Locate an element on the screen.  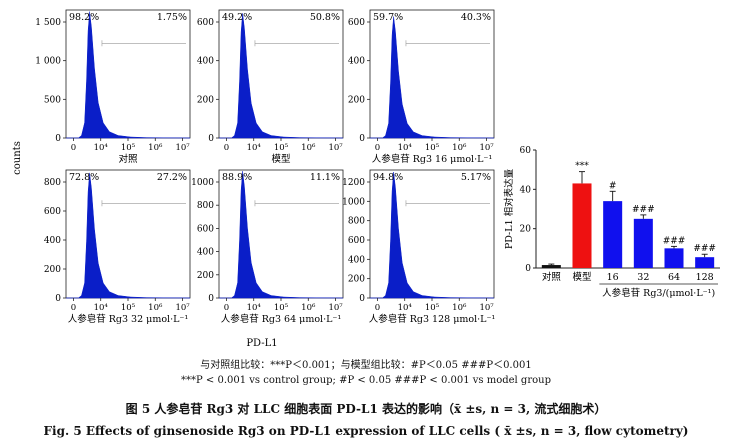
bar-category-label: 128 is located at coordinates (705, 277).